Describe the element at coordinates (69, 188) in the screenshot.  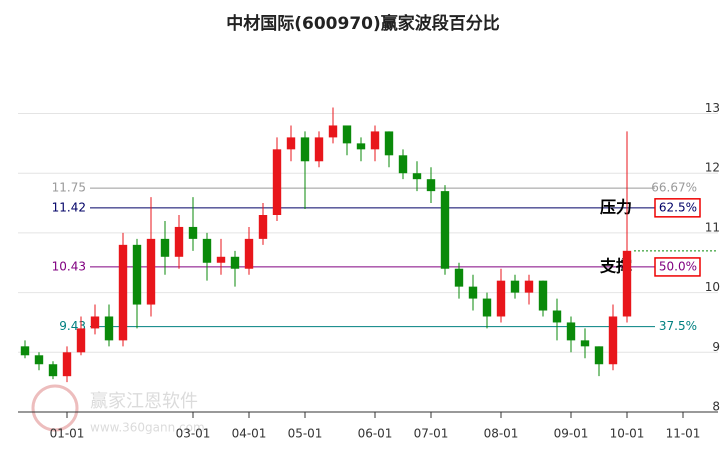
I see `level-value: 11.75` at that location.